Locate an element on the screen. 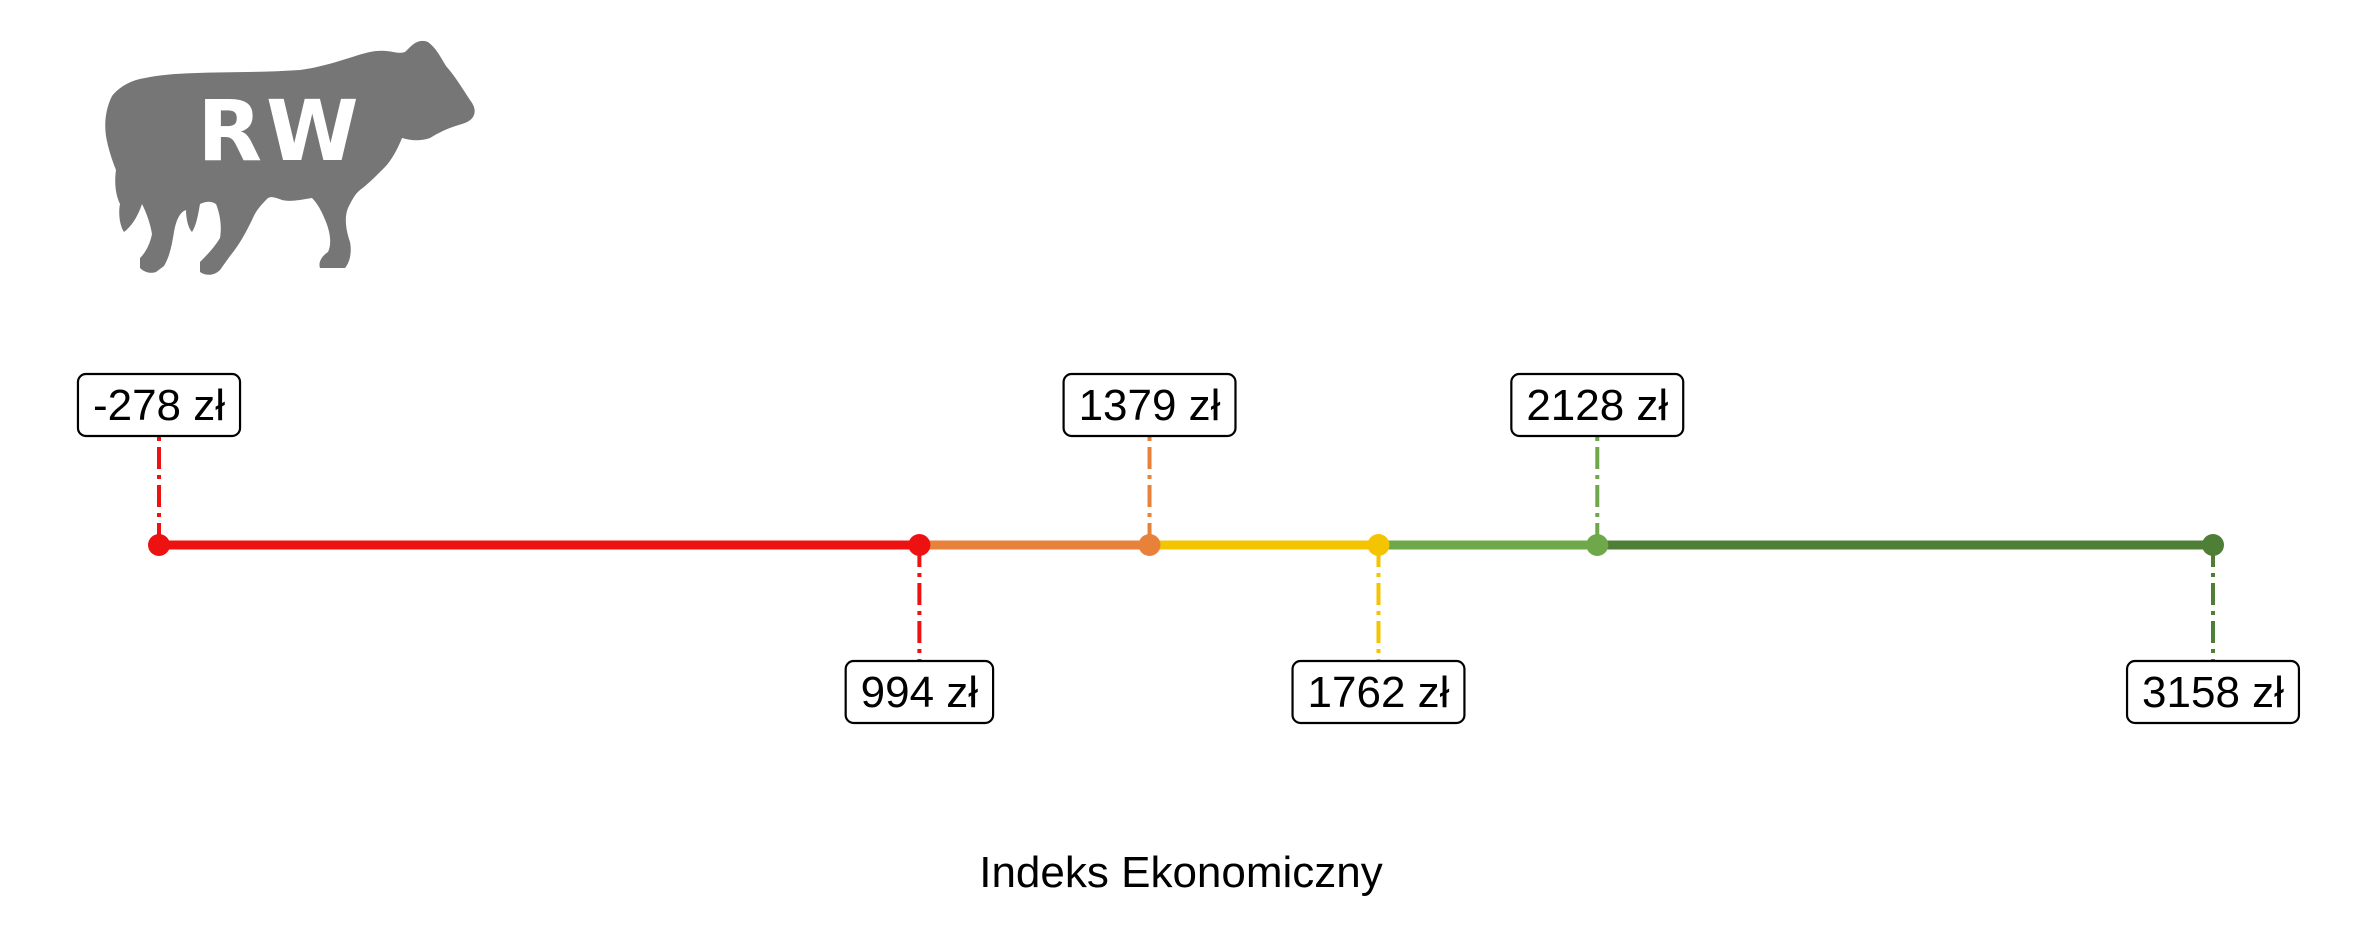 The width and height of the screenshot is (2362, 944). cow-logo: RW is located at coordinates (290, 157).